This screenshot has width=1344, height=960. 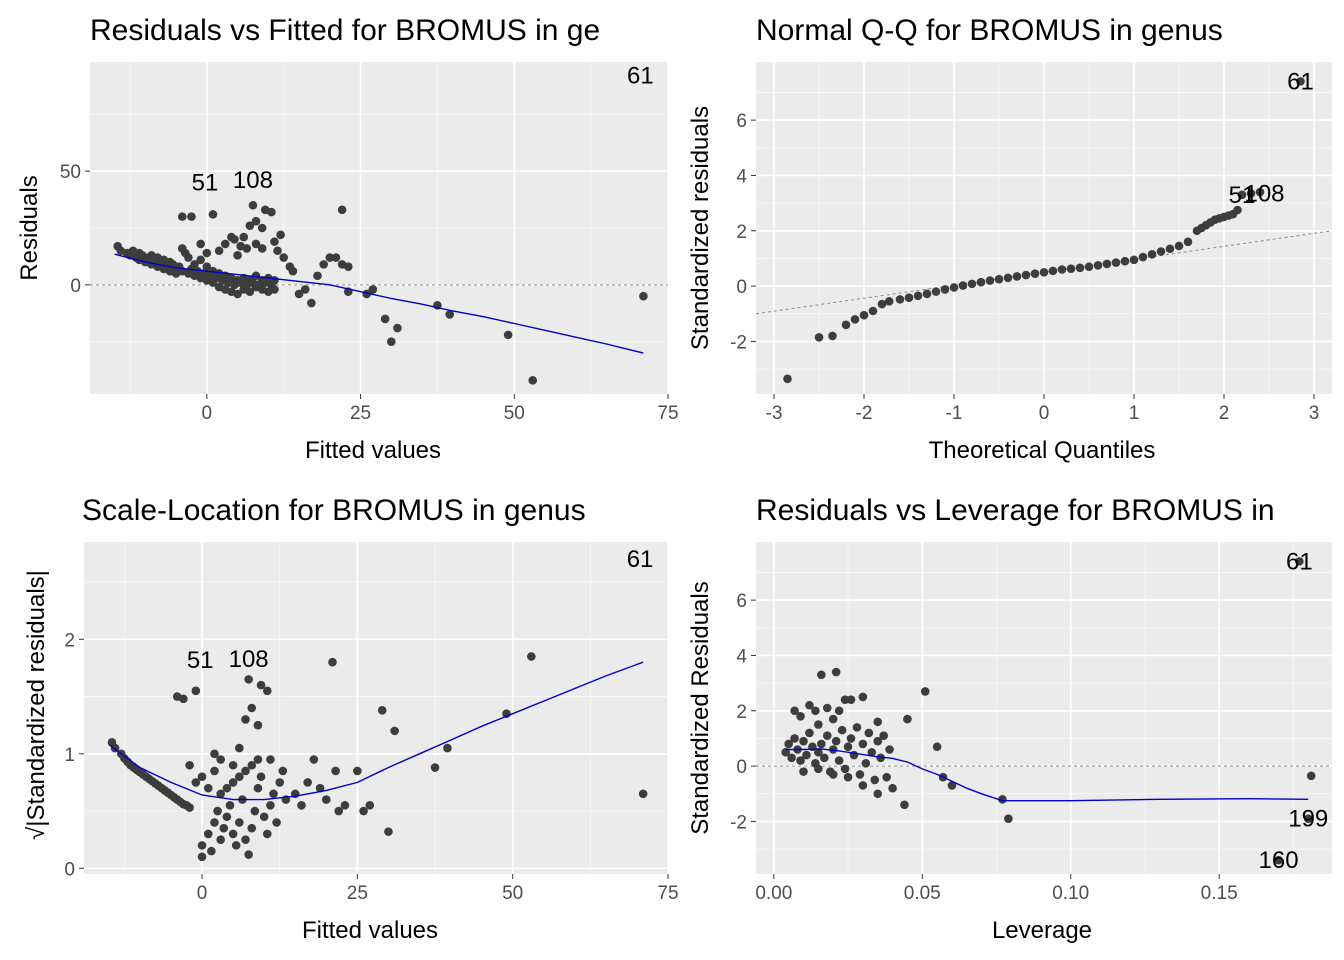 What do you see at coordinates (1042, 409) in the screenshot?
I see `x-tick-labels: -3 -2 -1 0 1 2 3` at bounding box center [1042, 409].